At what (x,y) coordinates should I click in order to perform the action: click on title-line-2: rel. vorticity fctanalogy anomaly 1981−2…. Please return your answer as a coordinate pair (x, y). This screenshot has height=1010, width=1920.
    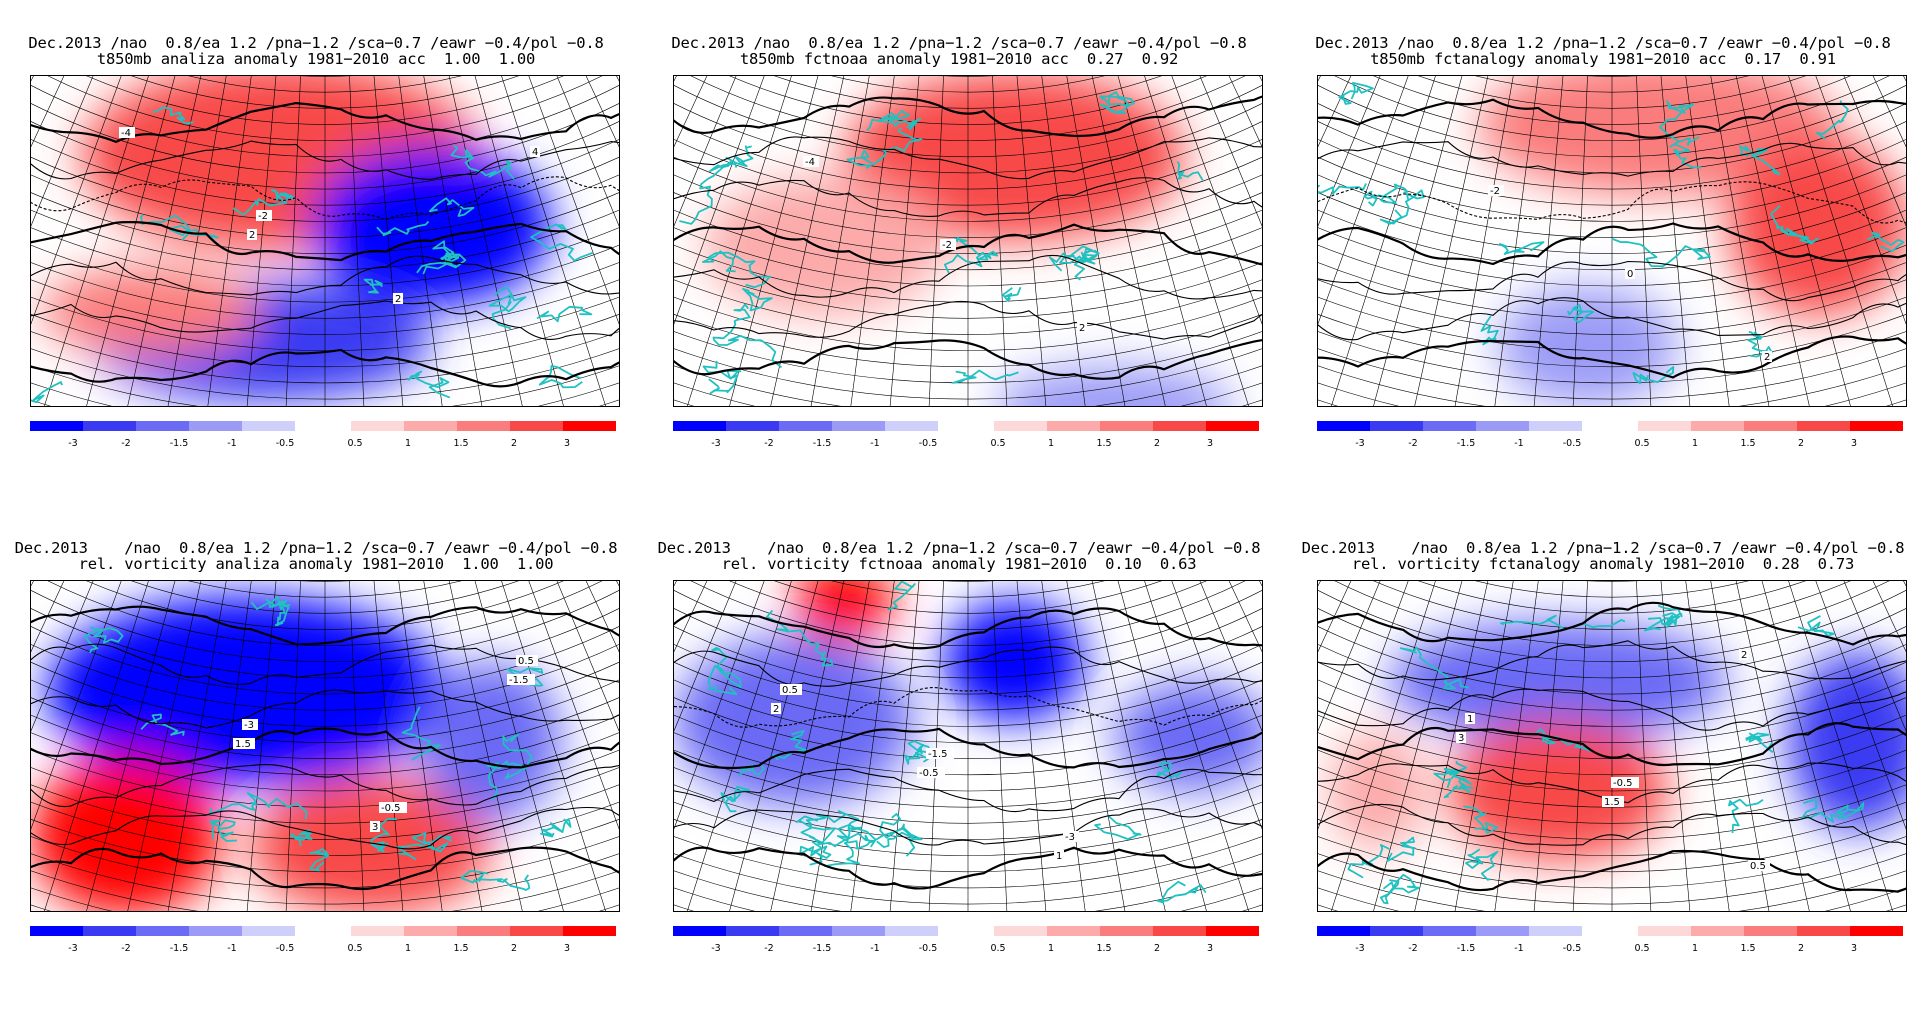
    Looking at the image, I should click on (1603, 564).